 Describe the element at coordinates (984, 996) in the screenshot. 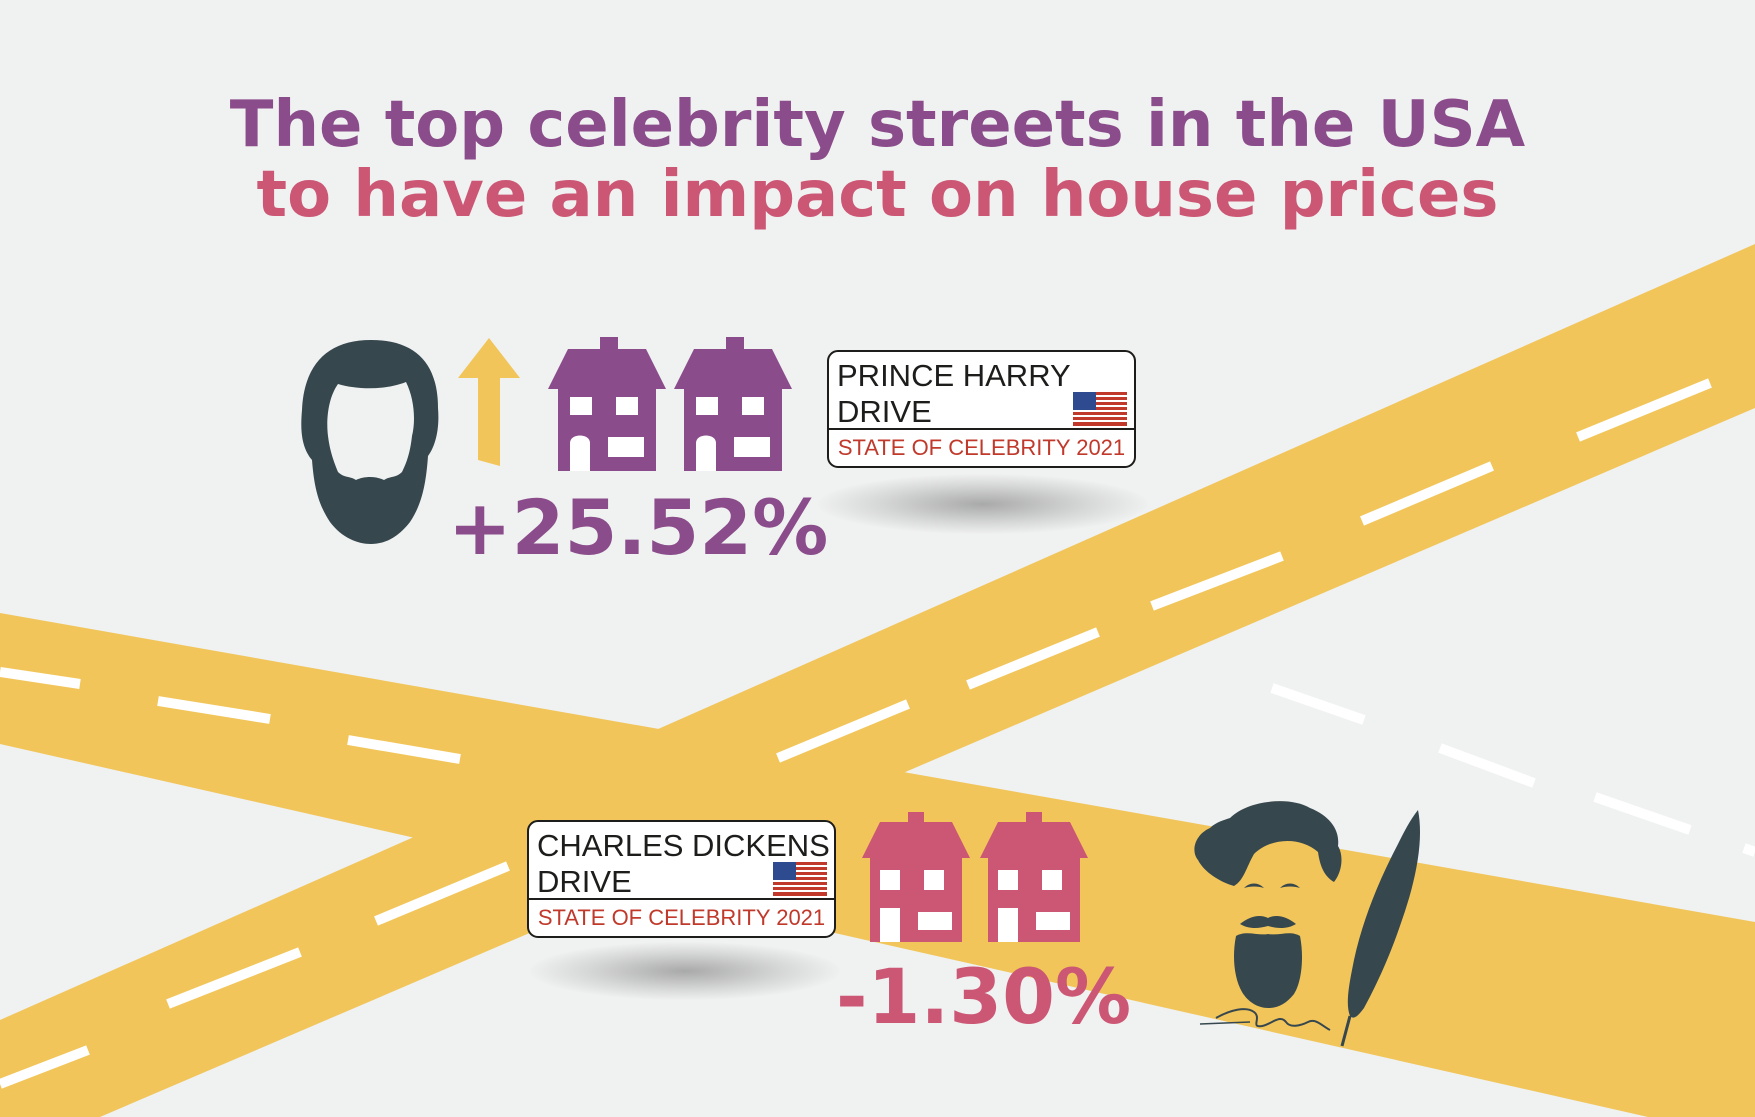

I see `price-change-charles-dickens: -1.30%` at that location.